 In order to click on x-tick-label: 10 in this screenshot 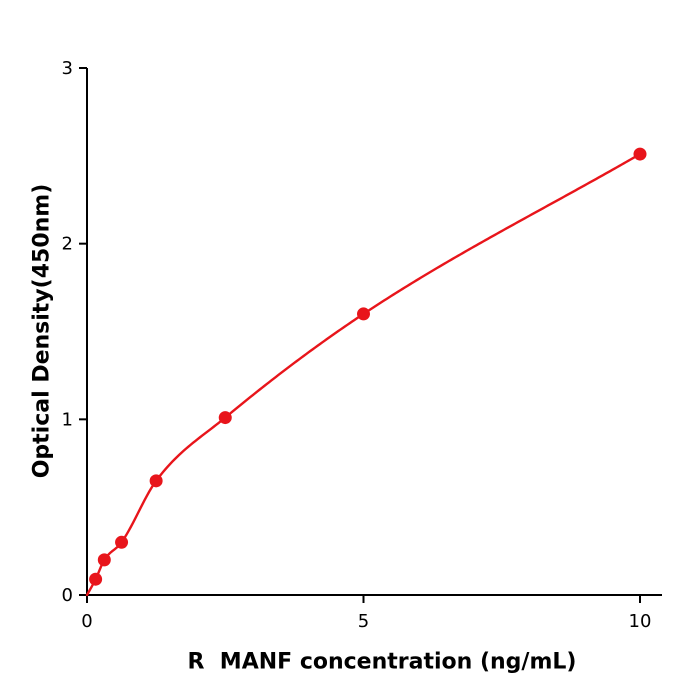, I will do `click(640, 621)`.